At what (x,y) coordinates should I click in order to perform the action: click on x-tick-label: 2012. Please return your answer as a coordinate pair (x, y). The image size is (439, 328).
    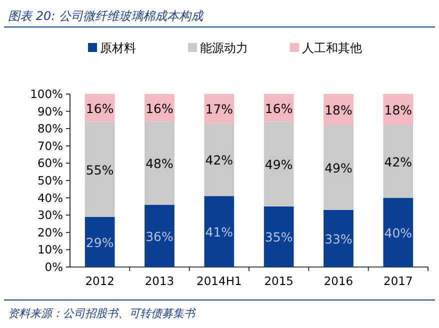
    Looking at the image, I should click on (99, 281).